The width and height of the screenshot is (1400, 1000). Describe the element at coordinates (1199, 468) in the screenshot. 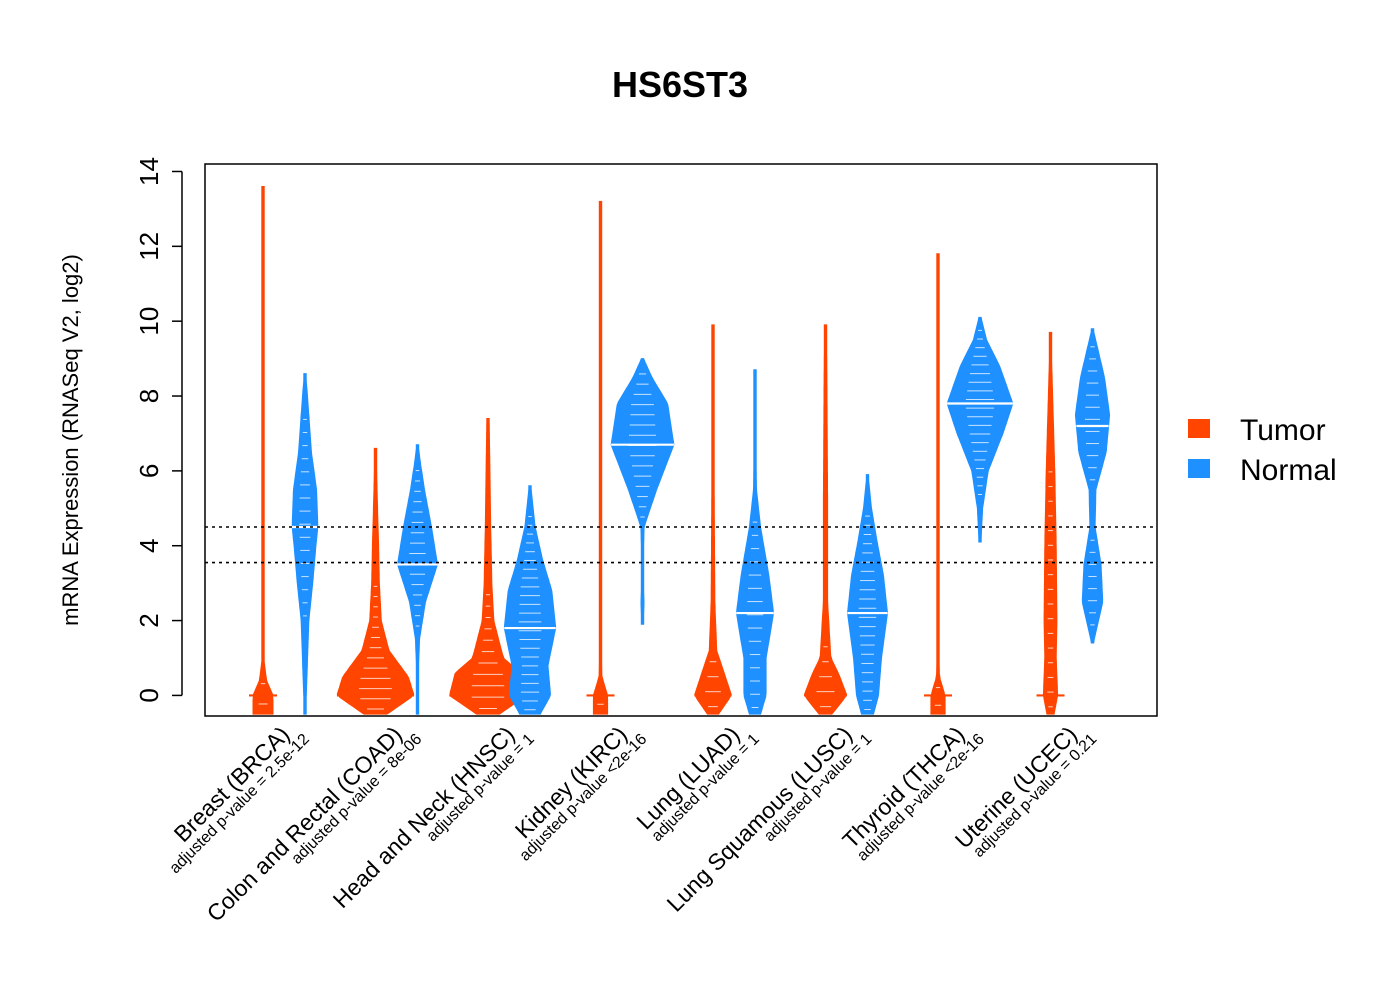

I see `legend-swatch-normal` at that location.